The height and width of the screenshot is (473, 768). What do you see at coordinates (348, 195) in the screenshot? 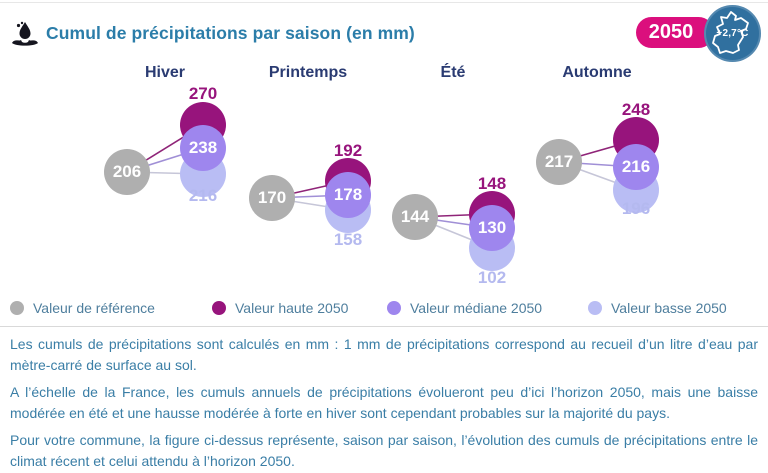
I see `median-value-circle: 178` at bounding box center [348, 195].